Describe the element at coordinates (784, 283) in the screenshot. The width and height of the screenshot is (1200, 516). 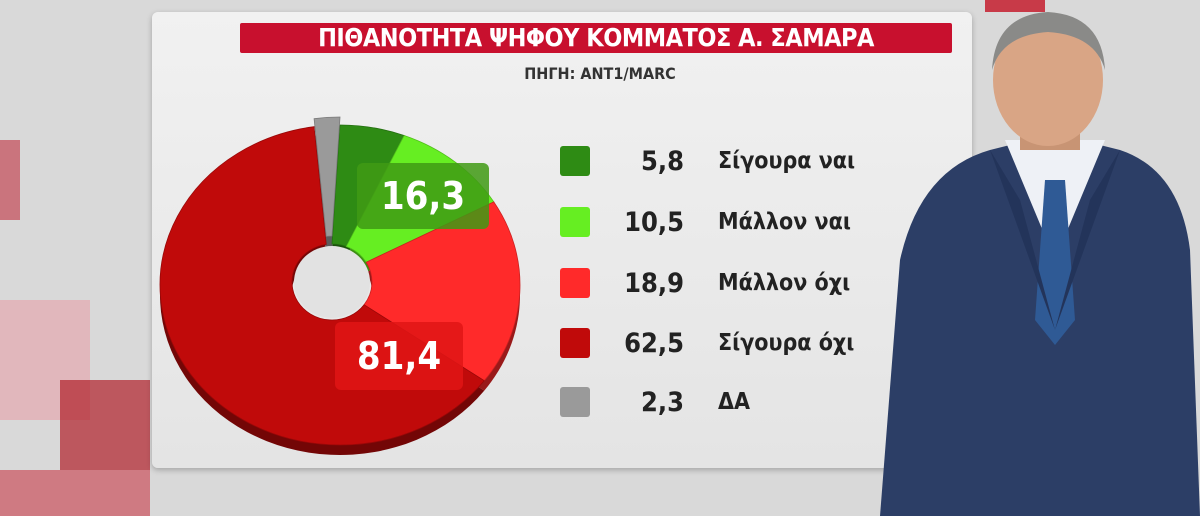
I see `legend-label: Μάλλον όχι` at that location.